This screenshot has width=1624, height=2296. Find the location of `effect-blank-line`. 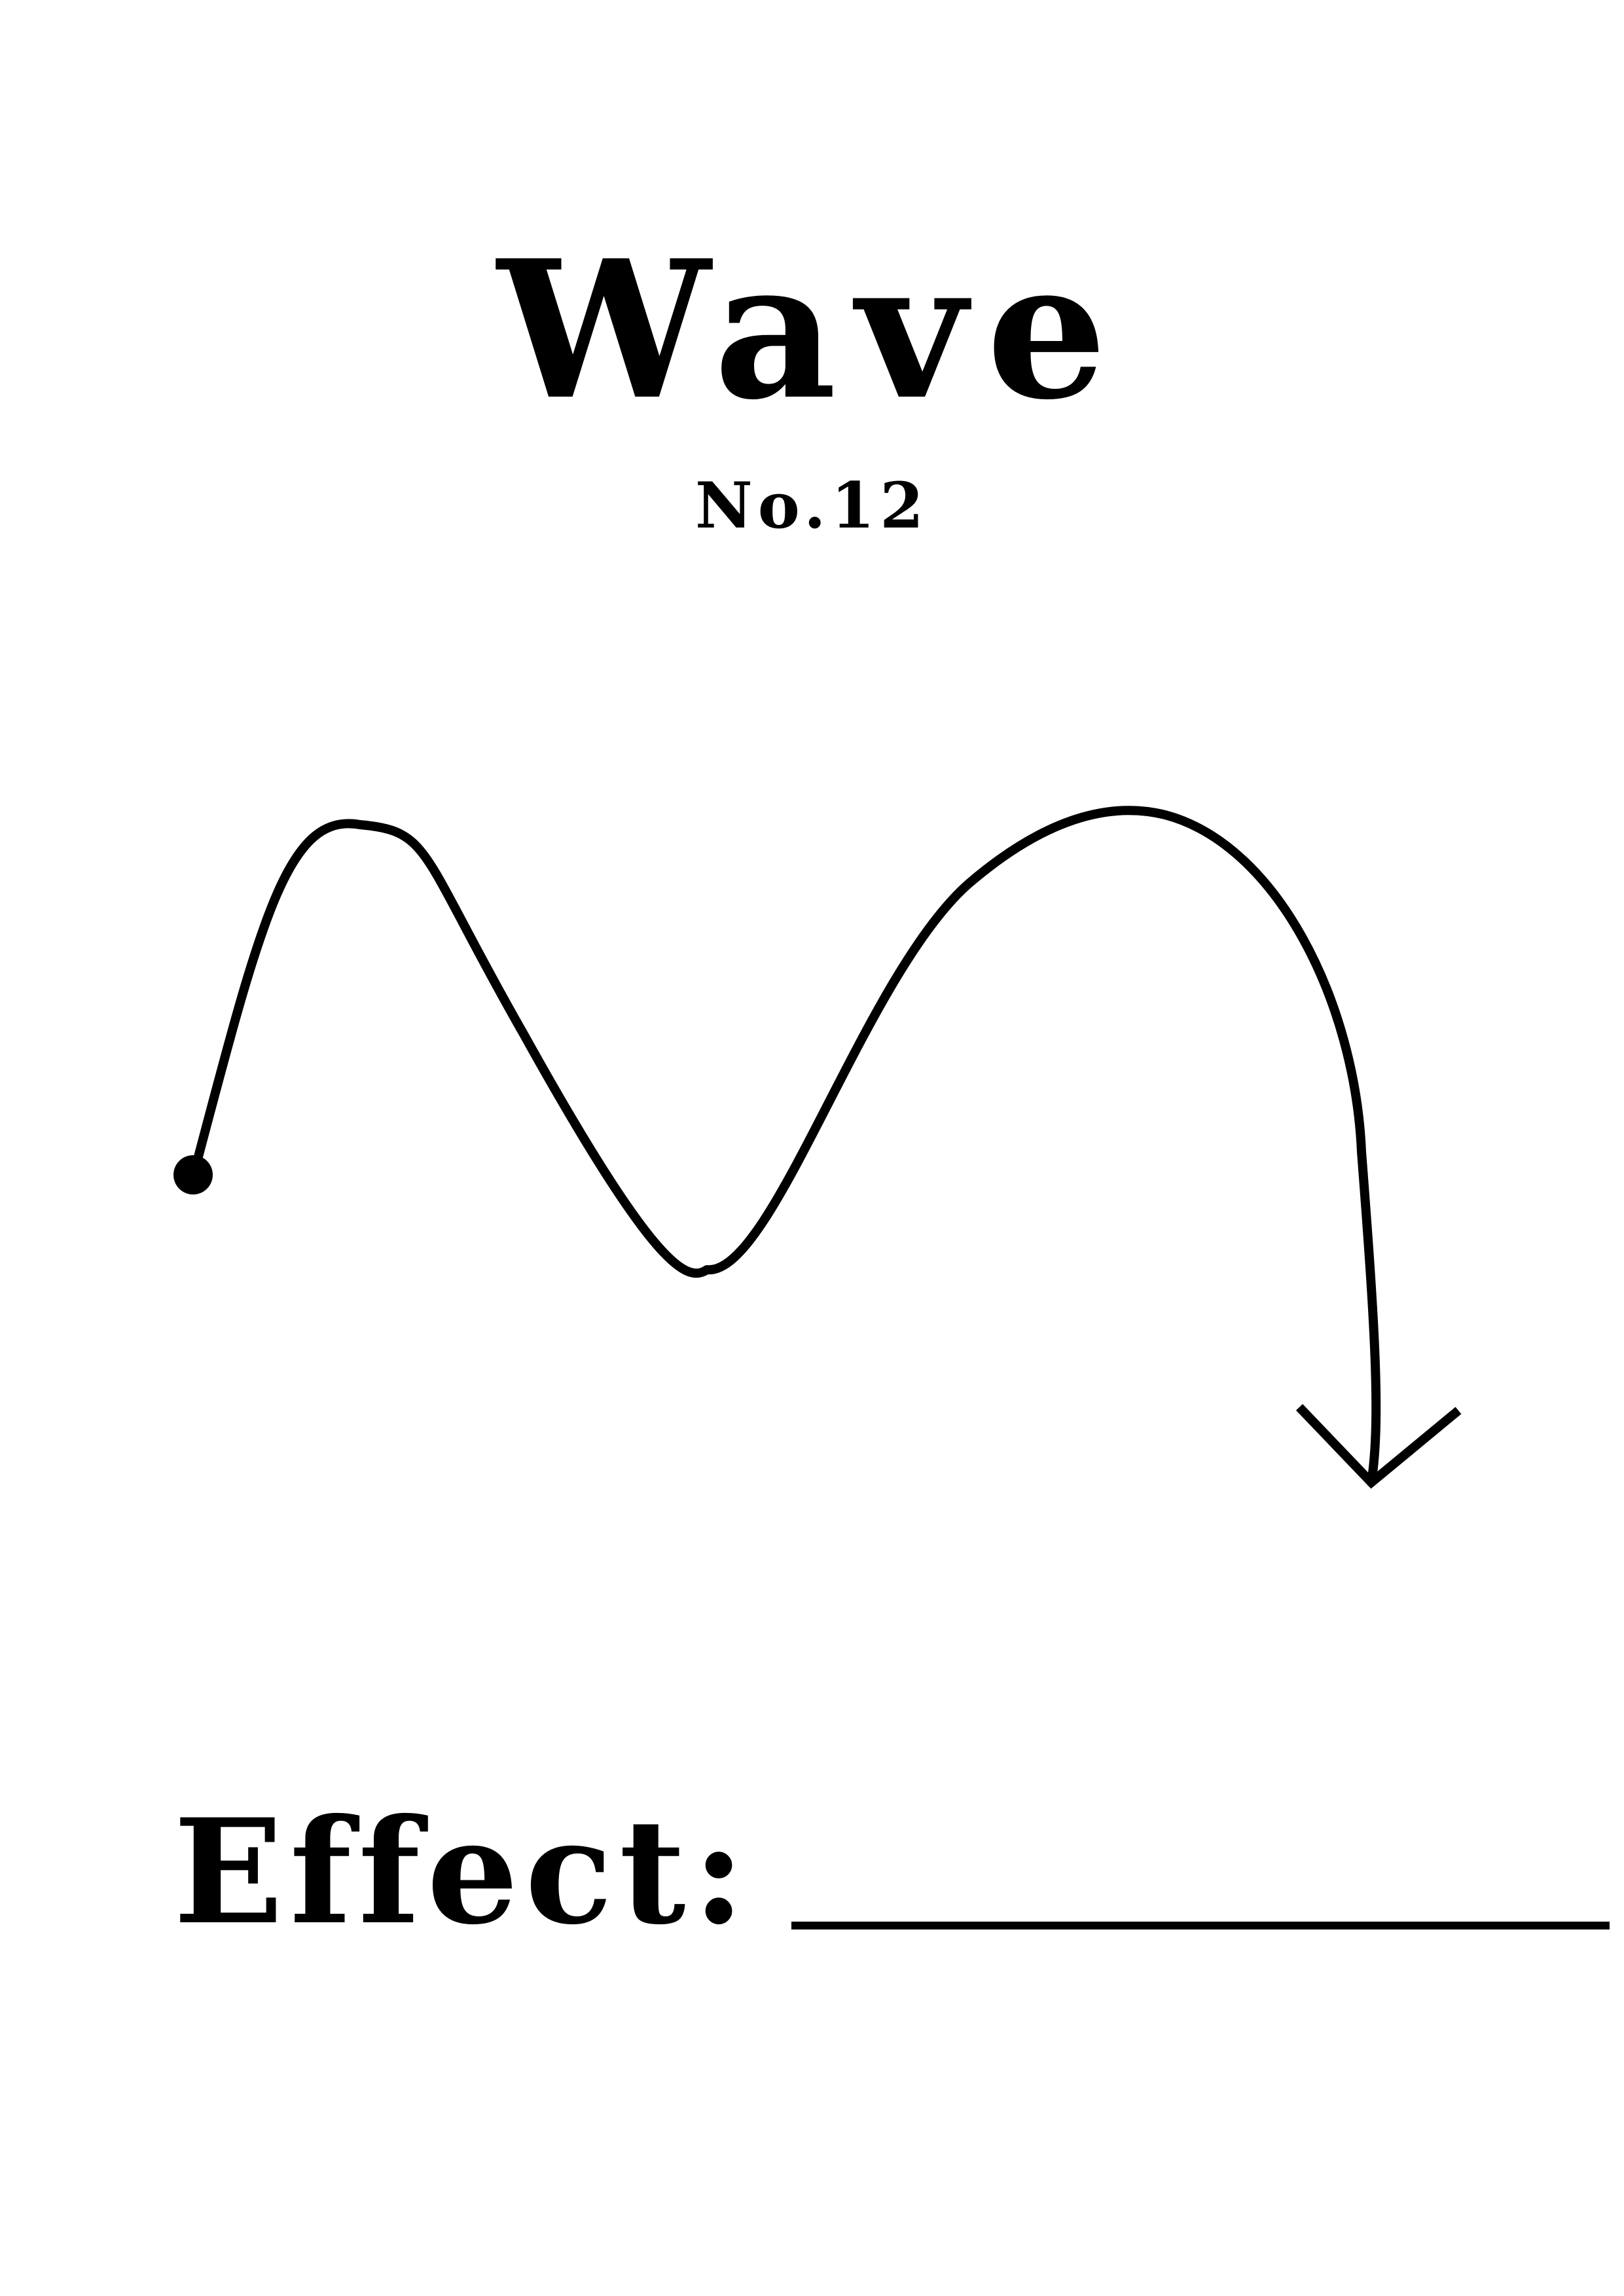

effect-blank-line is located at coordinates (1200, 1925).